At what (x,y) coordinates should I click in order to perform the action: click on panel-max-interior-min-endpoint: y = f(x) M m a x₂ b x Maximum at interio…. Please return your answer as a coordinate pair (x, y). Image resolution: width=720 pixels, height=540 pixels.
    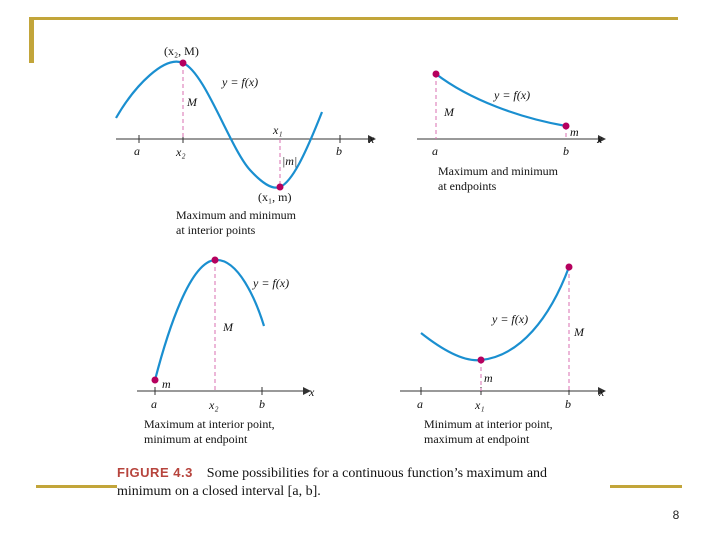
    Looking at the image, I should click on (226, 351).